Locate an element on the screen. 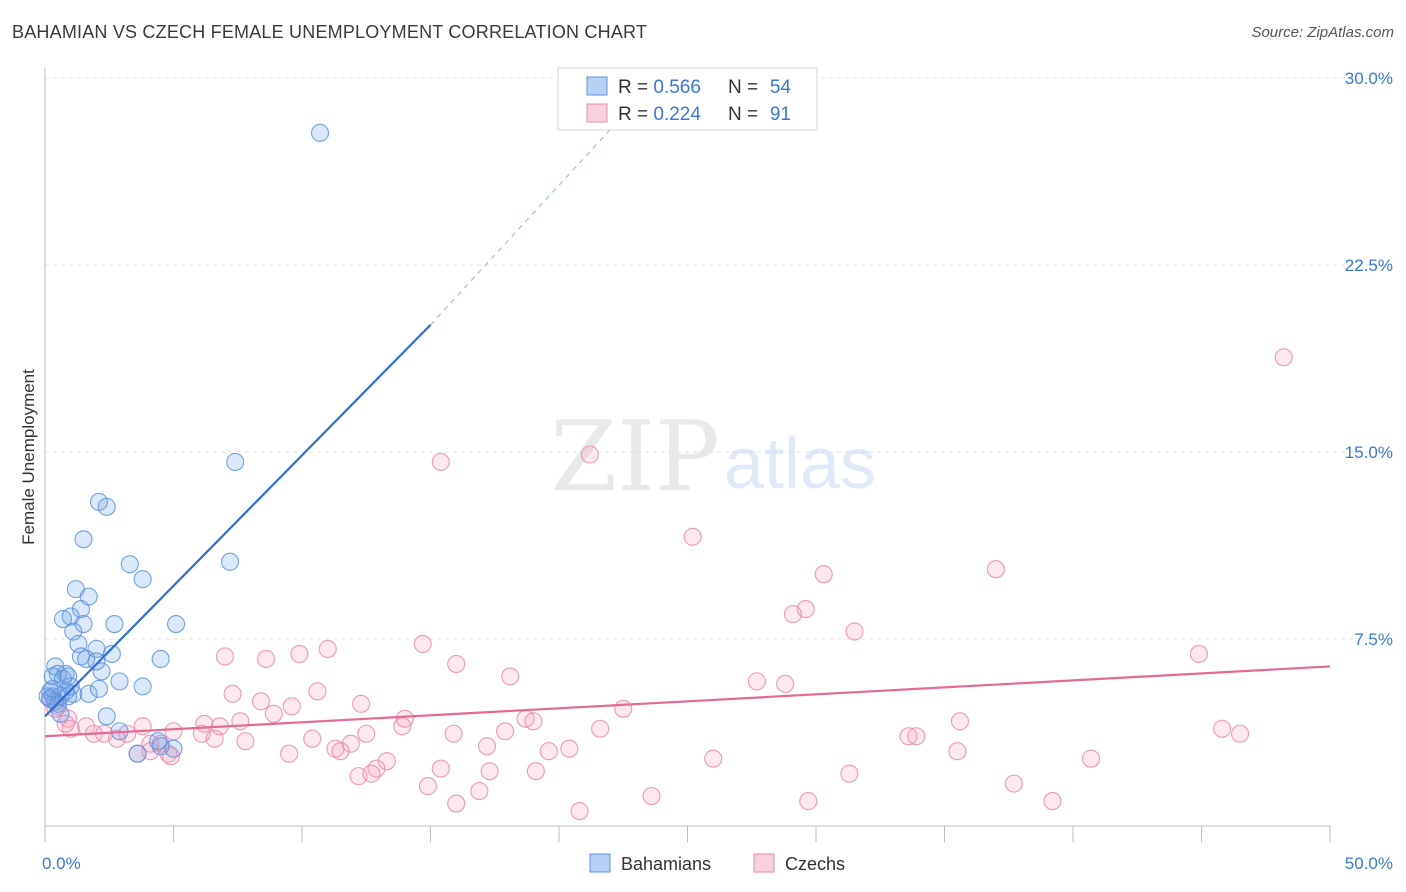  r-value-0: 0.566 is located at coordinates (677, 87).